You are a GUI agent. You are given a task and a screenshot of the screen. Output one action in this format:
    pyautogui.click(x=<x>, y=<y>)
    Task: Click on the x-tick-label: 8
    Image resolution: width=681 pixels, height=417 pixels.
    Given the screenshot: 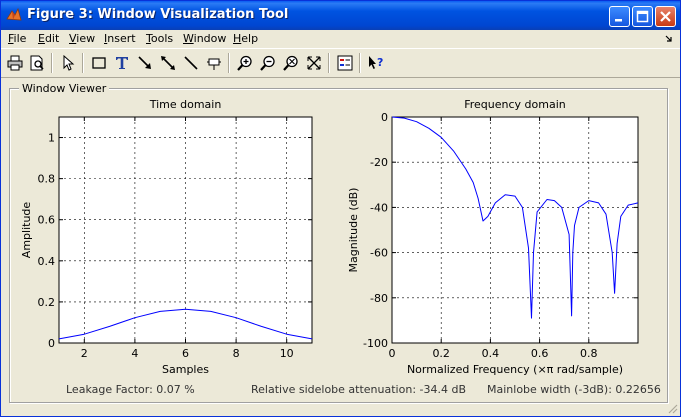 What is the action you would take?
    pyautogui.click(x=236, y=353)
    